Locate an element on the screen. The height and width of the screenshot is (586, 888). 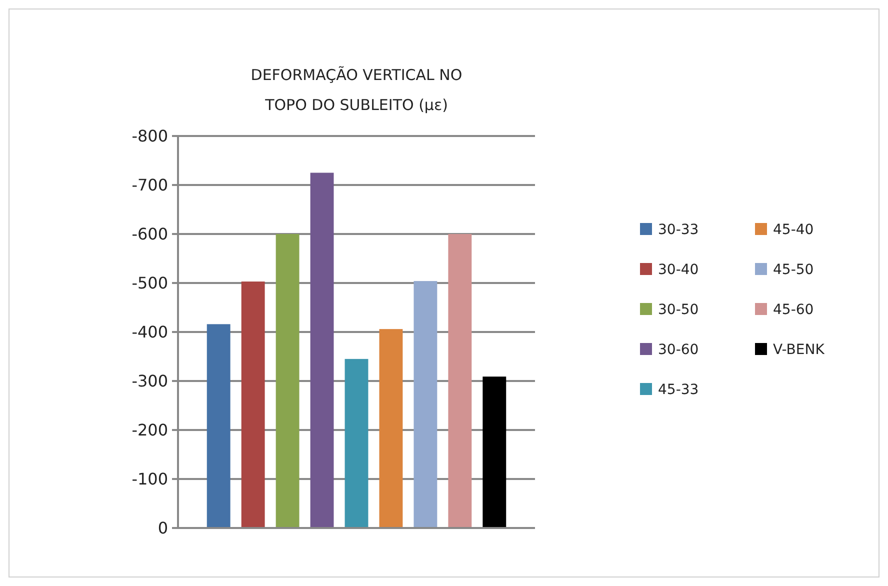
legend-label: 45-33 is located at coordinates (678, 390).